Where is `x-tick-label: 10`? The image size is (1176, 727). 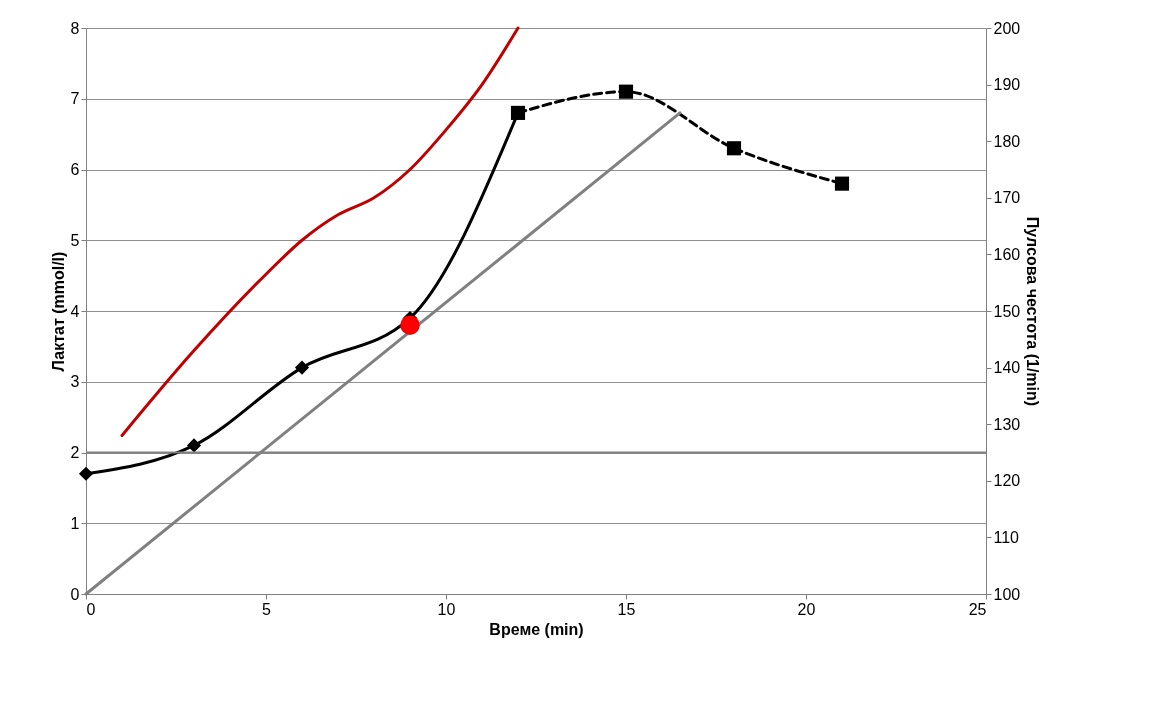
x-tick-label: 10 is located at coordinates (446, 609).